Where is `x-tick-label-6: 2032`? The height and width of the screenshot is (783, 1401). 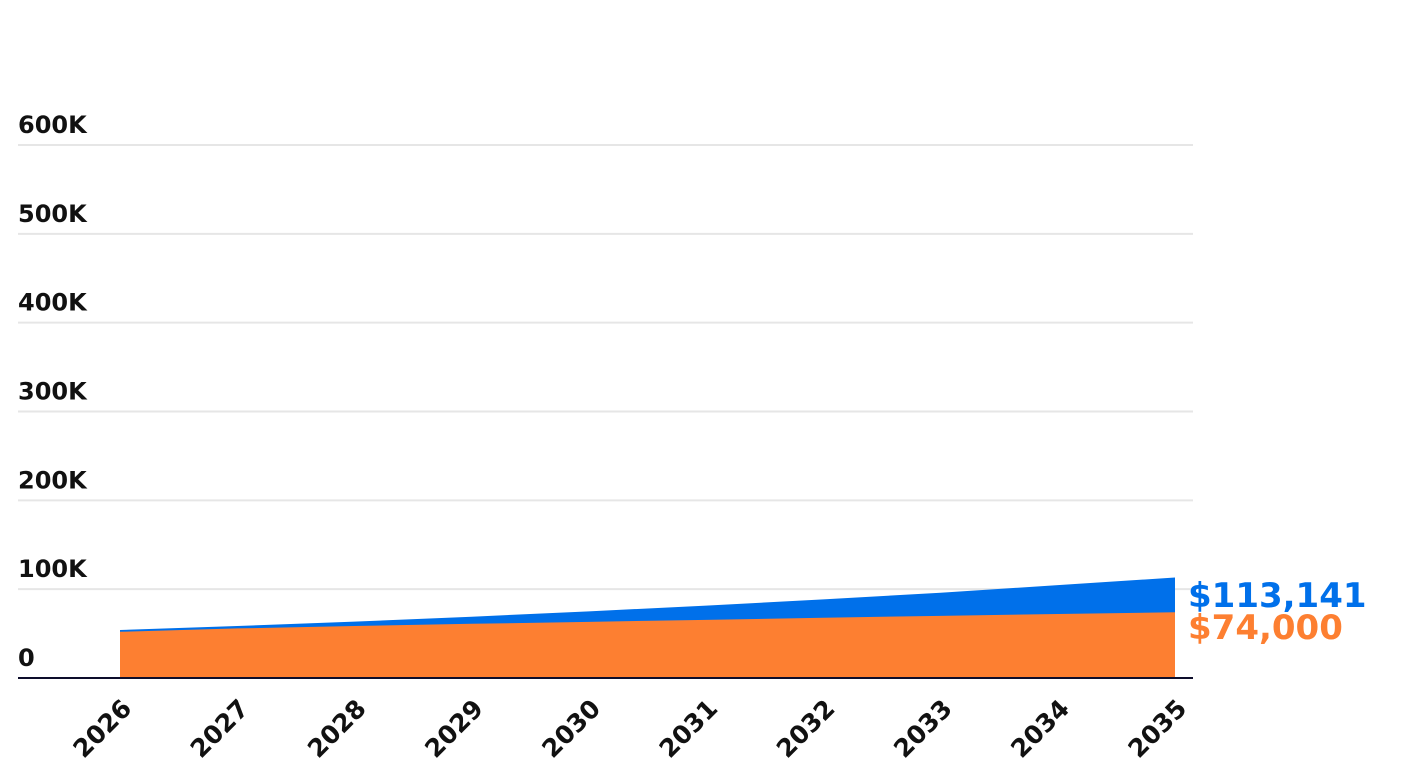 x-tick-label-6: 2032 is located at coordinates (806, 729).